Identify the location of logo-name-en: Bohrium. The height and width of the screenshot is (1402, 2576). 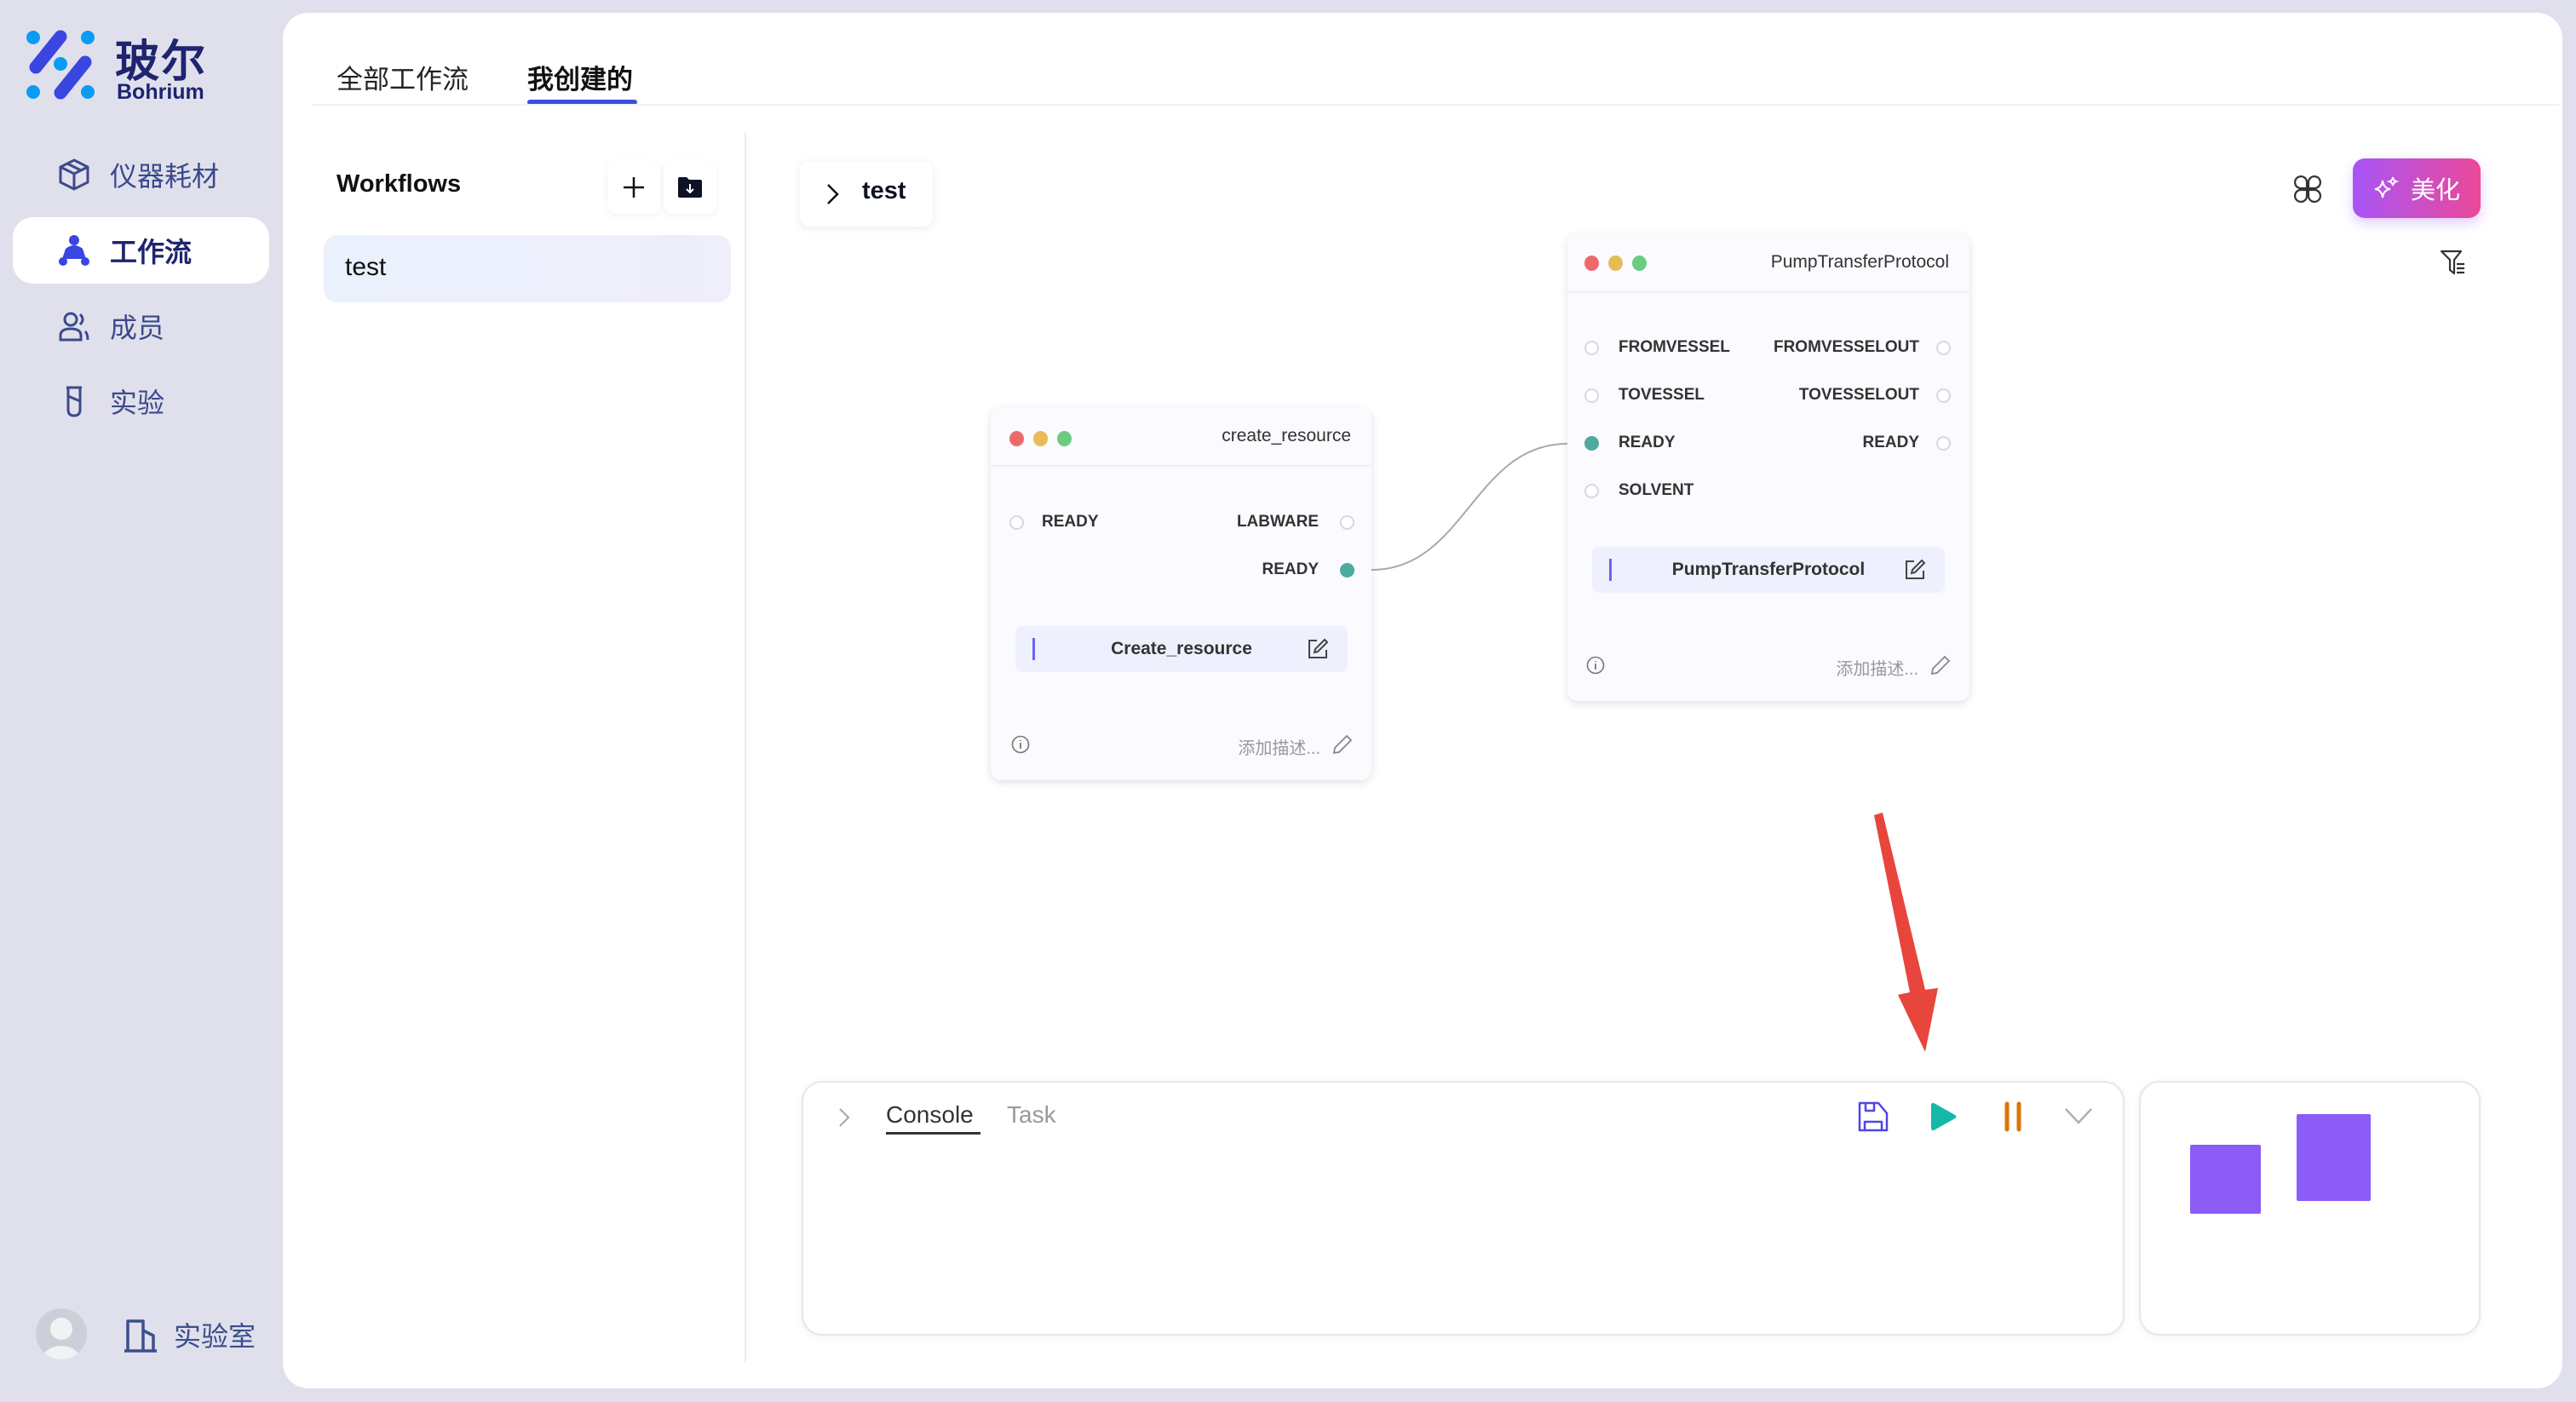
(160, 92).